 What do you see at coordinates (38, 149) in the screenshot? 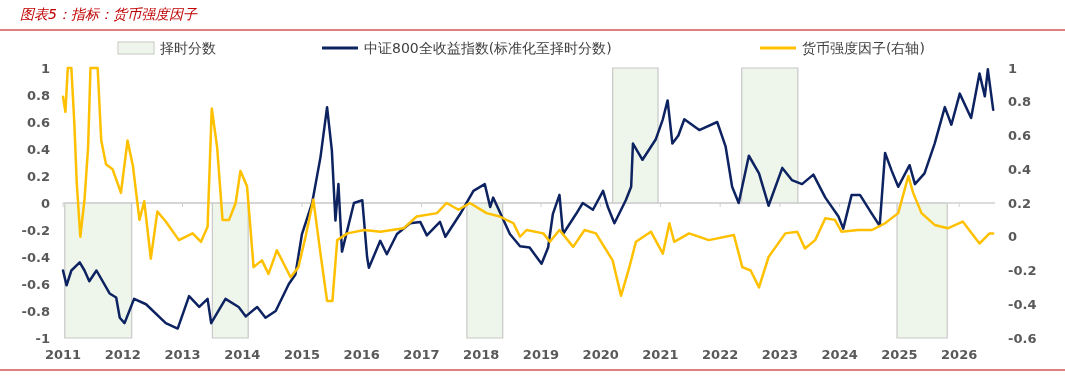
I see `y-tick-label: 0.4` at bounding box center [38, 149].